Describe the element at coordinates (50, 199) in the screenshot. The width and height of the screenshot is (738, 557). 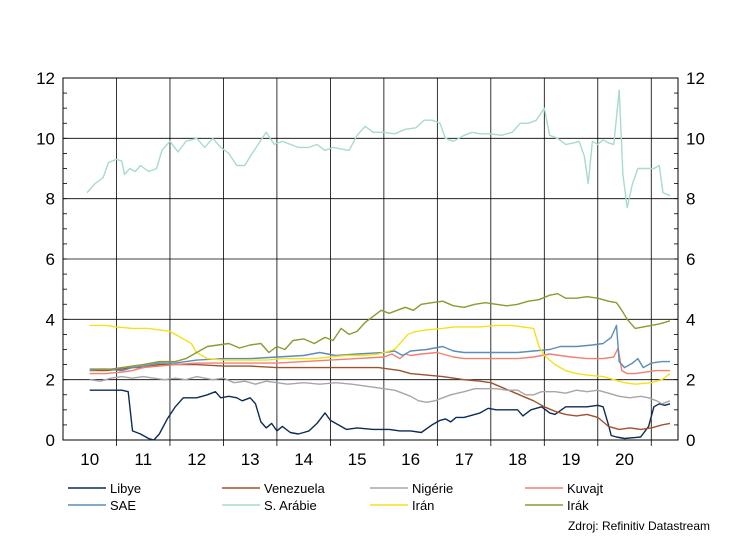
I see `y-tick-label-left: 8` at that location.